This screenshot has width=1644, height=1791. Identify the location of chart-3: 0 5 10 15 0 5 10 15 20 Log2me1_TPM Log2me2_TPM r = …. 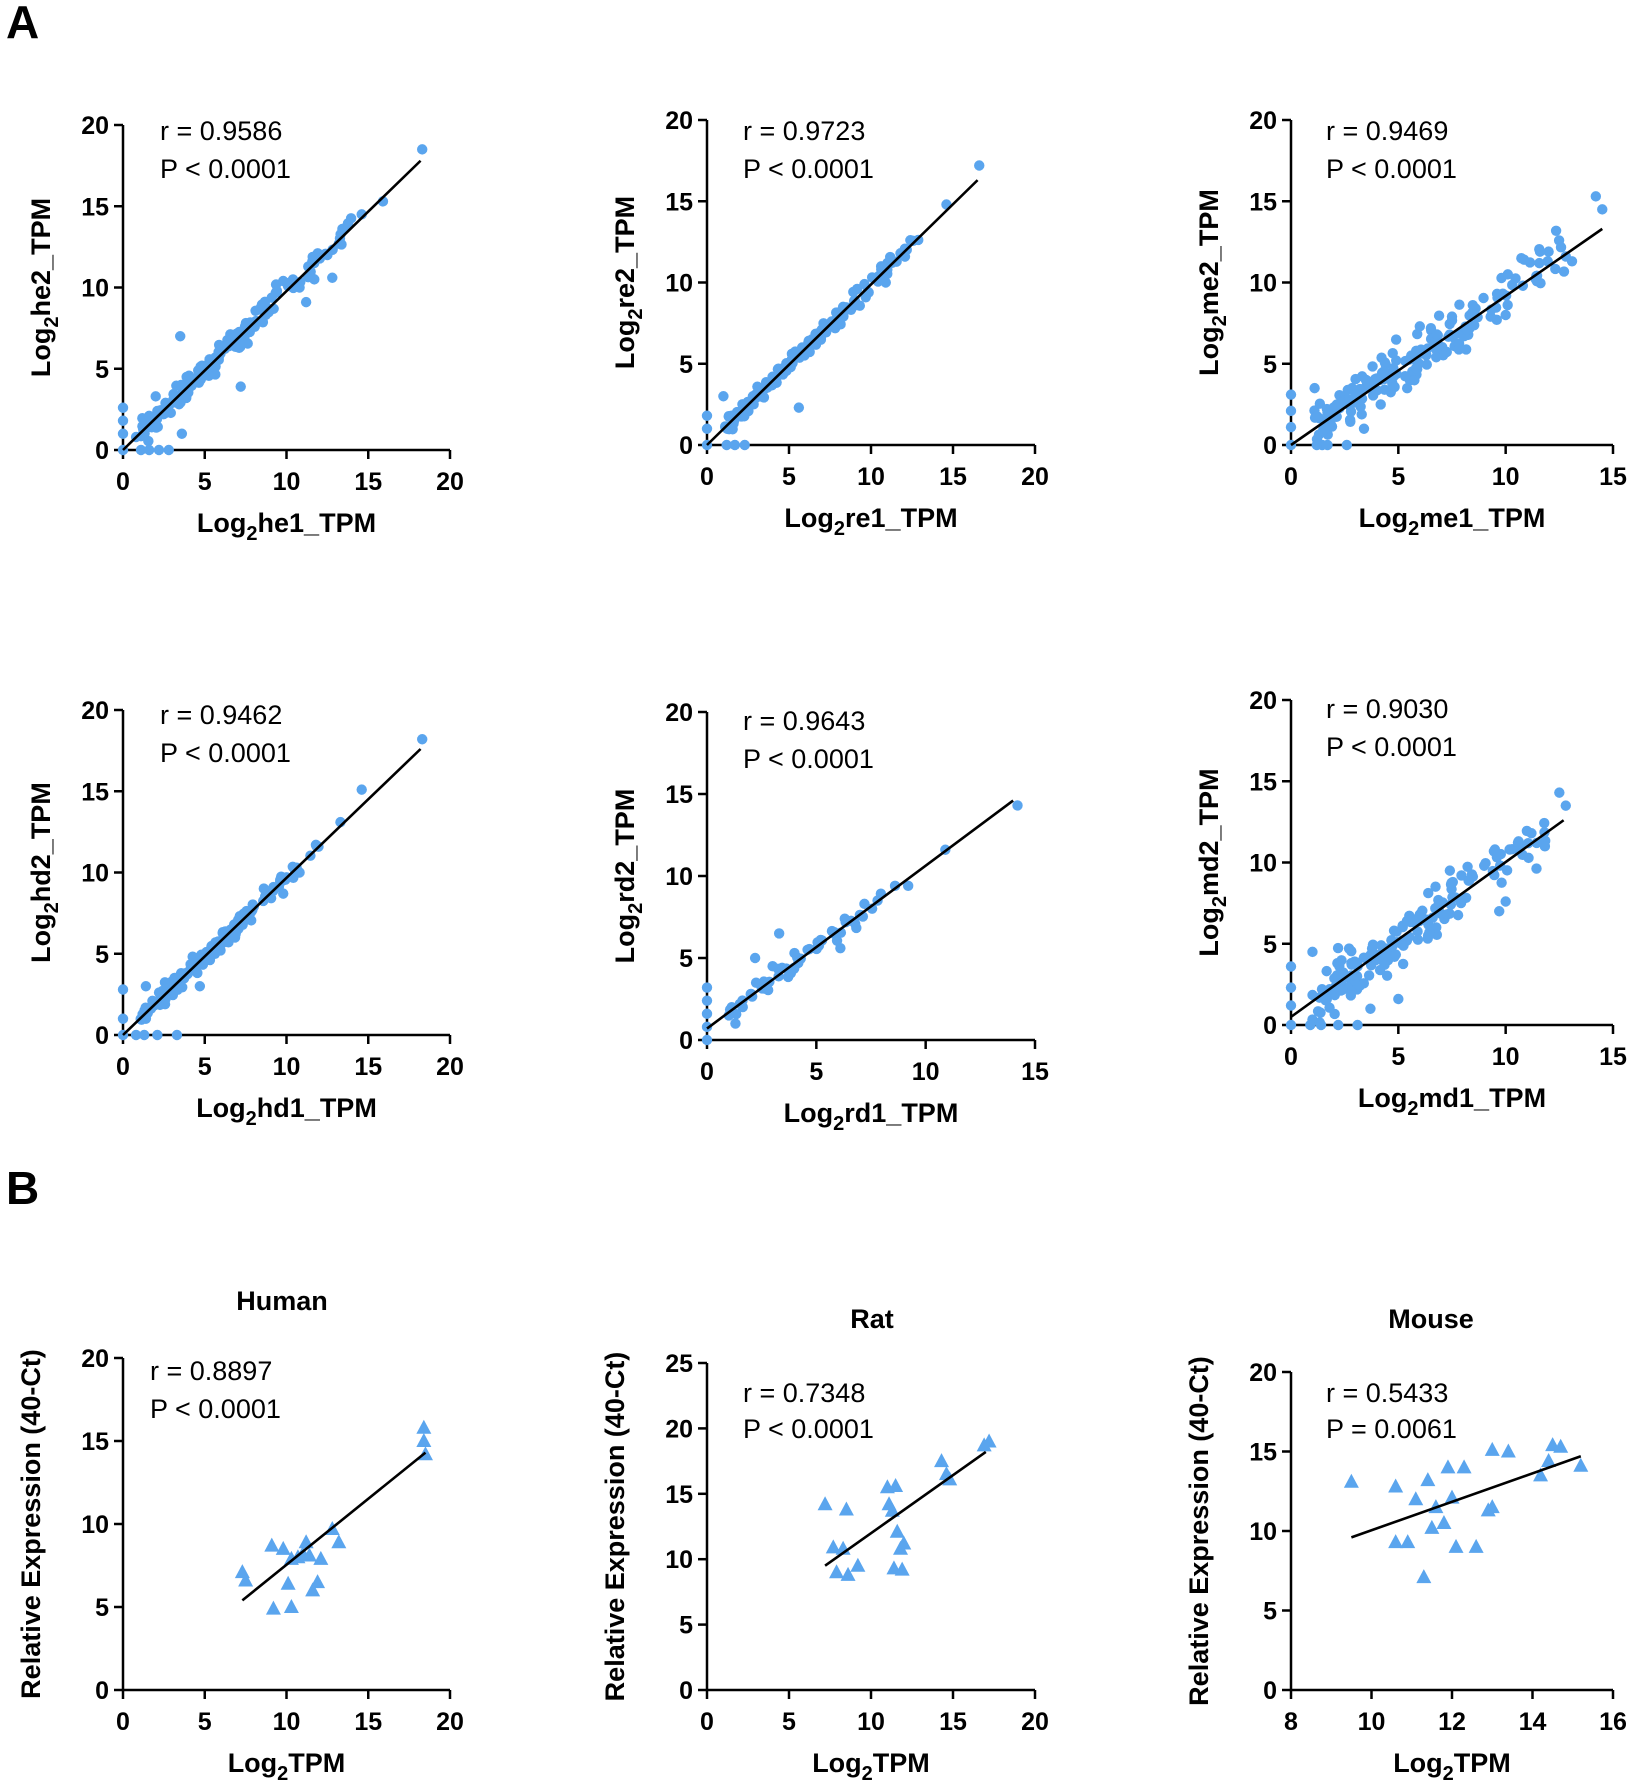
(1410, 323).